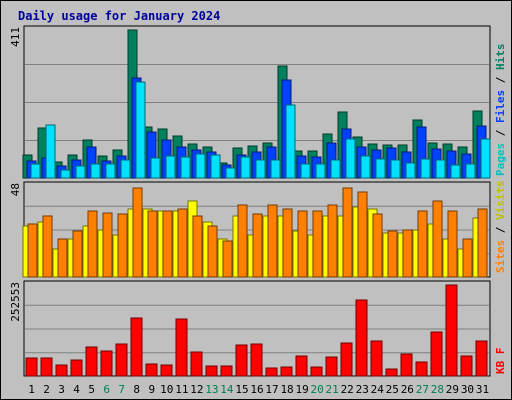  What do you see at coordinates (271, 389) in the screenshot?
I see `day-label: 17` at bounding box center [271, 389].